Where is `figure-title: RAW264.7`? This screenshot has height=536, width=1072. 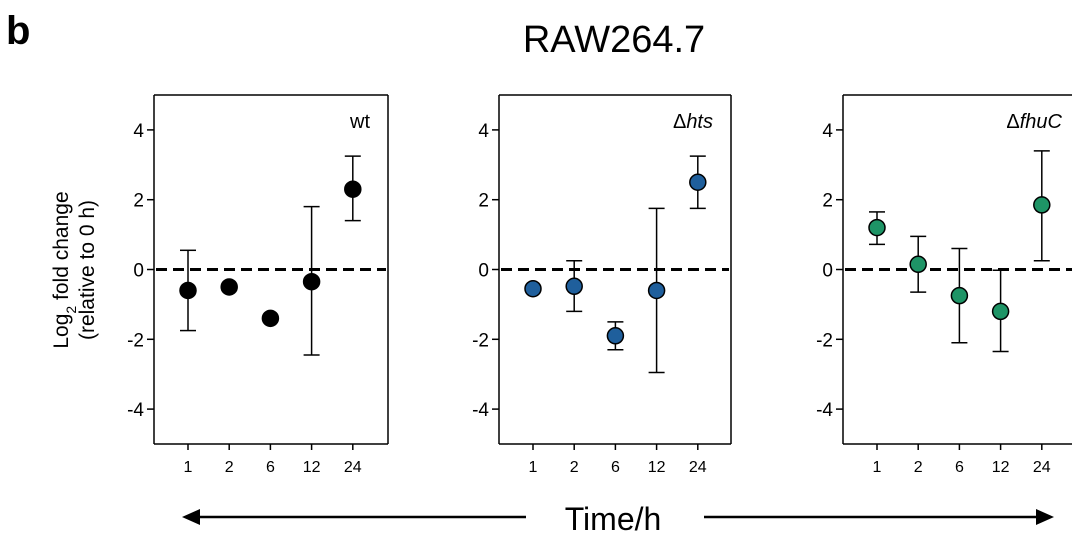
figure-title: RAW264.7 is located at coordinates (614, 40).